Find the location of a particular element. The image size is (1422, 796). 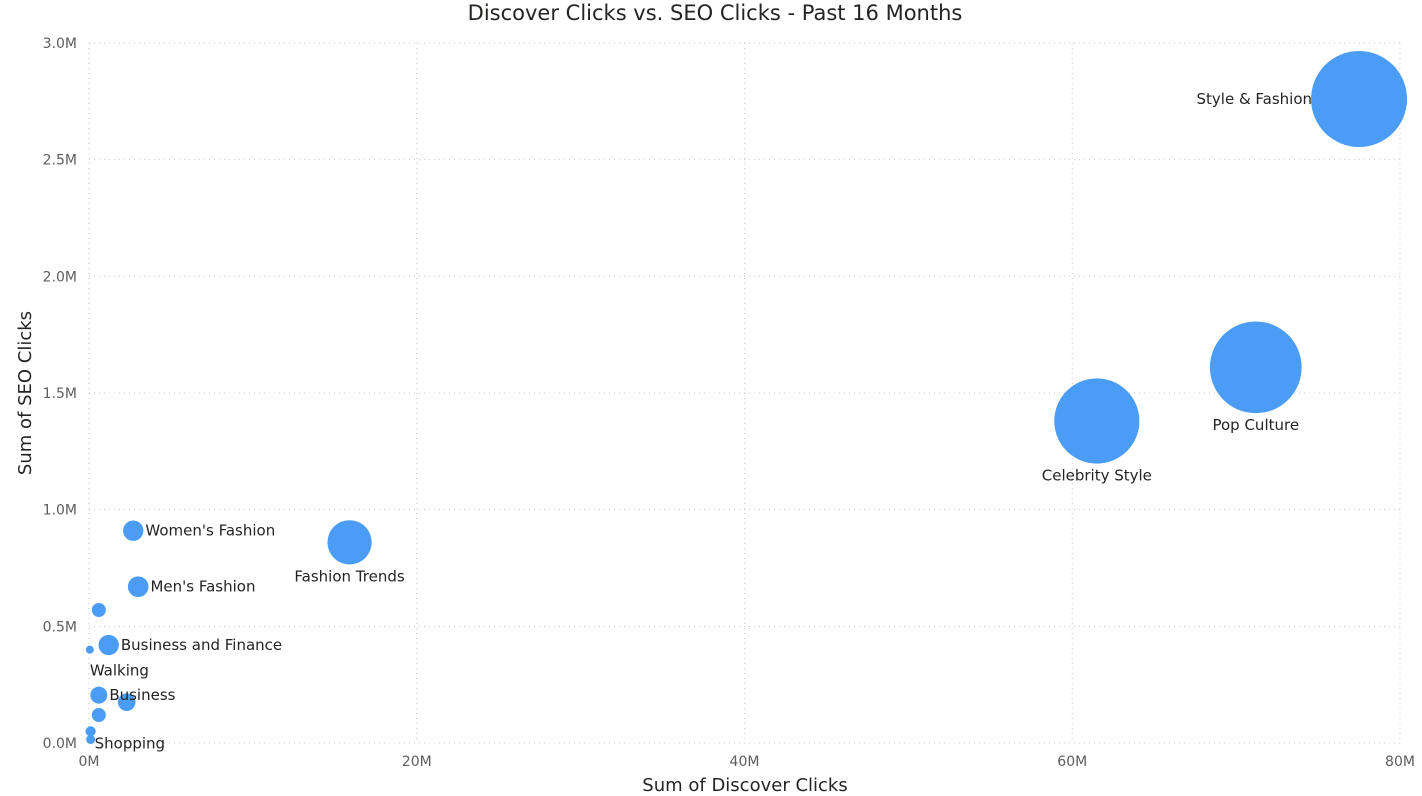

y-tick-label: 1.0M is located at coordinates (60, 511).